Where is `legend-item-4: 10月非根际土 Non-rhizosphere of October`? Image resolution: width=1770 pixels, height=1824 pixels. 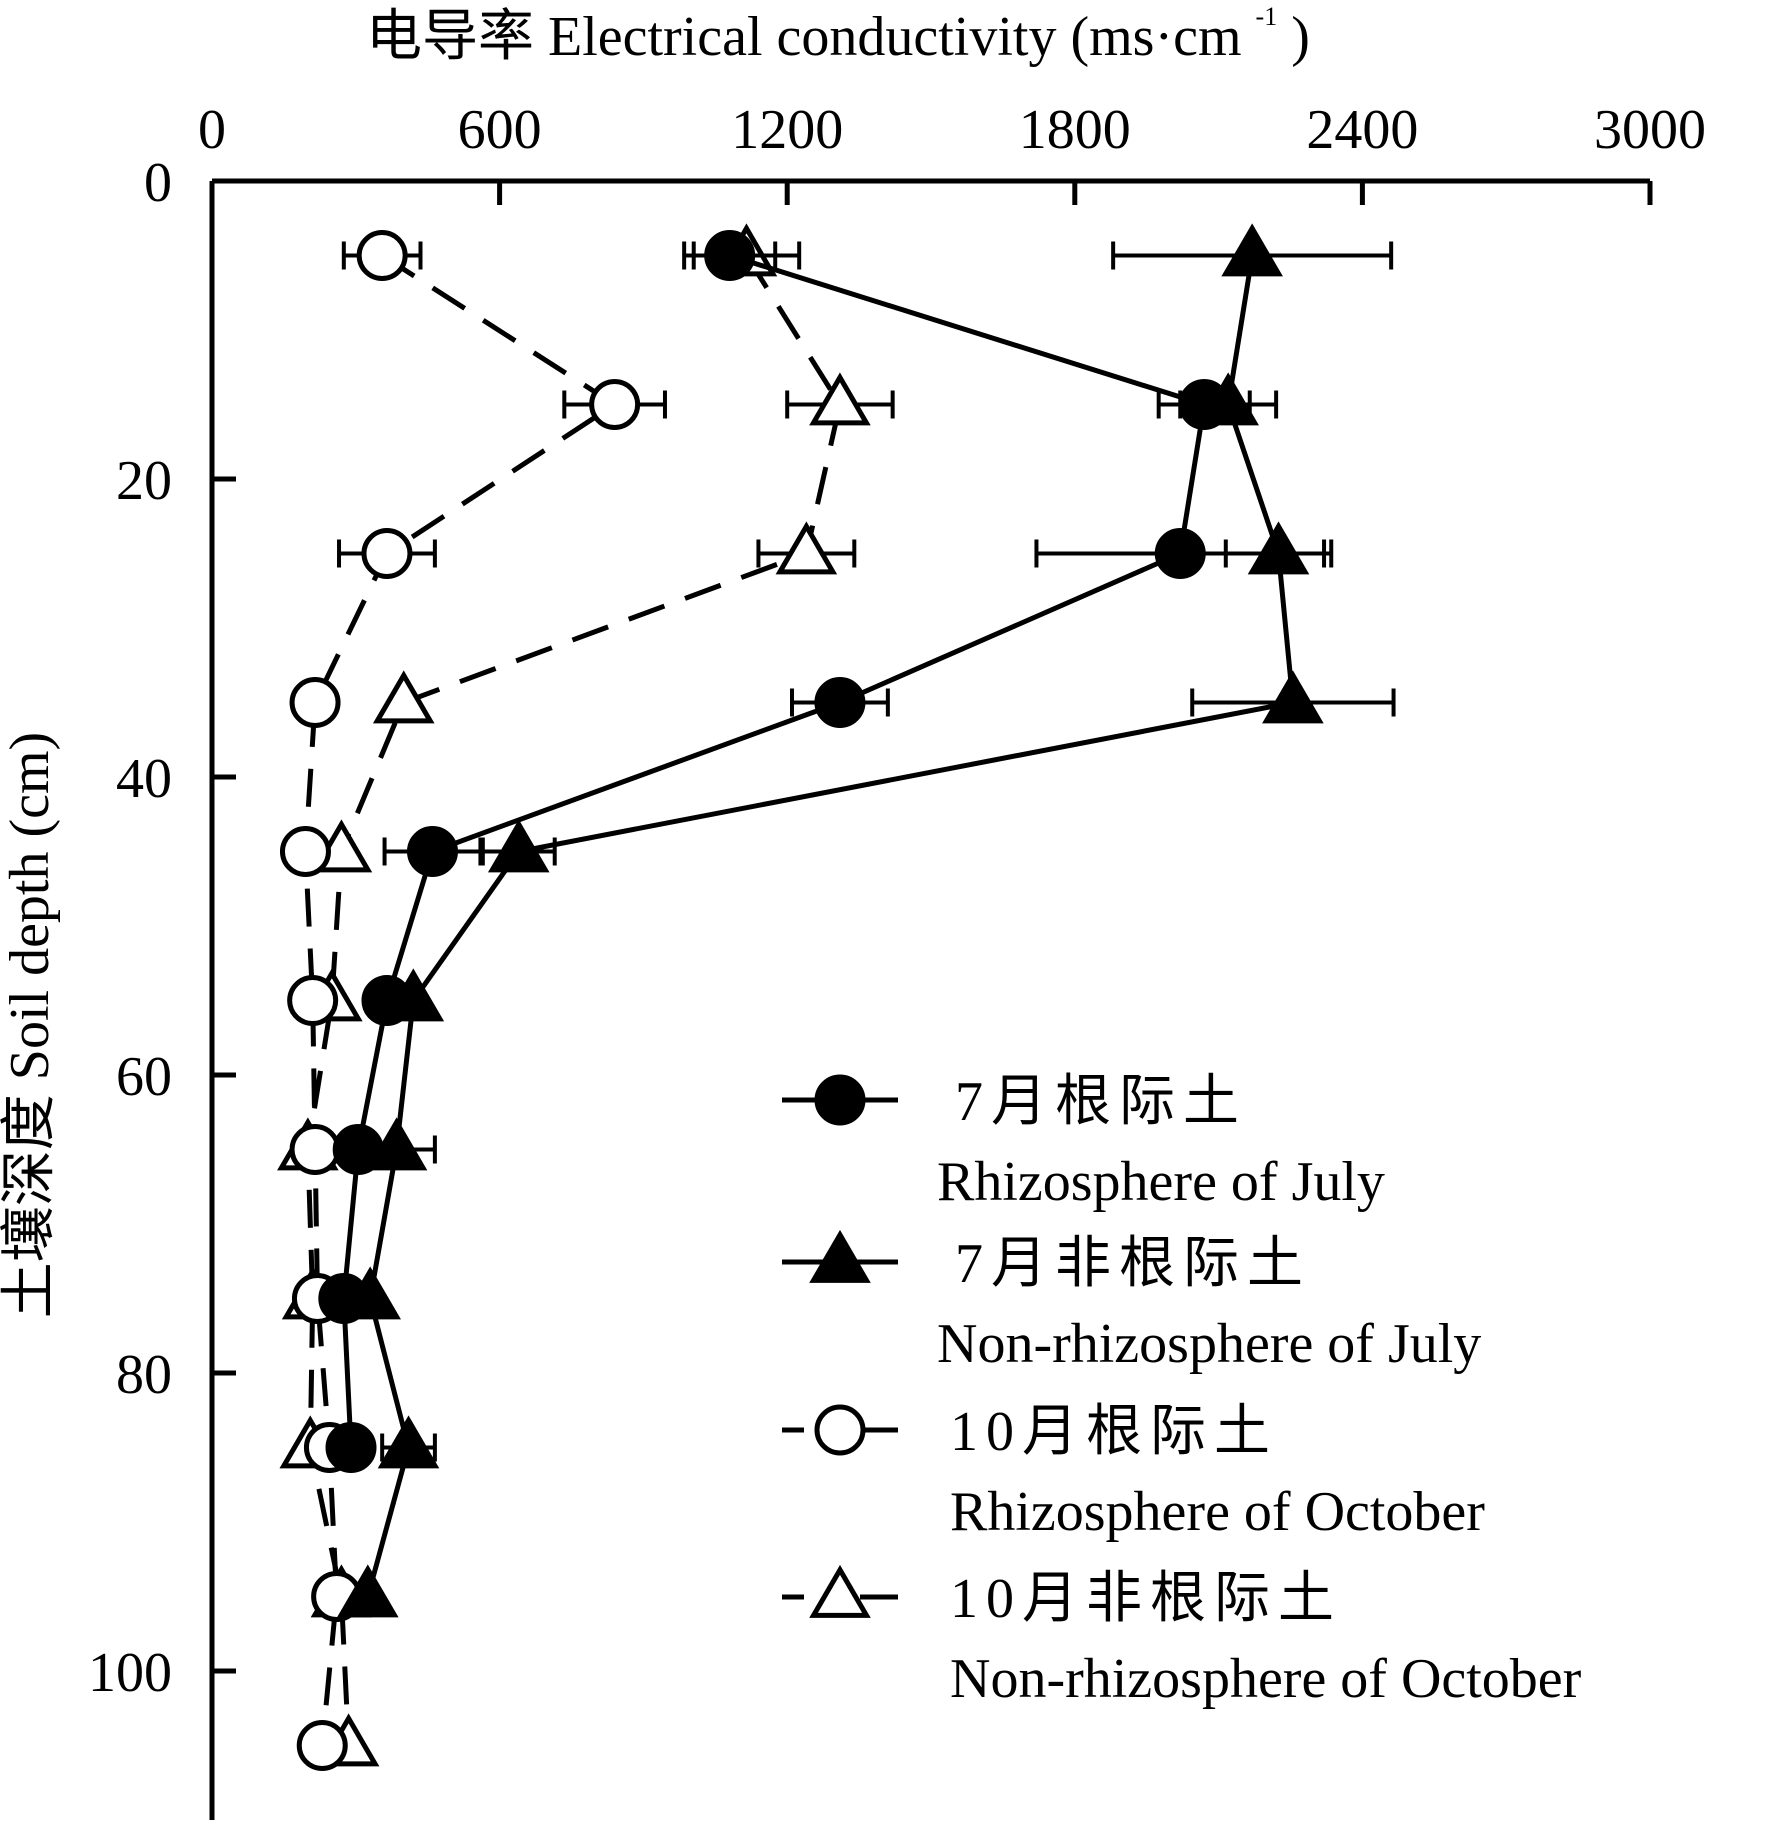
legend-item-4: 10月非根际土 Non-rhizosphere of October is located at coordinates (1182, 1637).